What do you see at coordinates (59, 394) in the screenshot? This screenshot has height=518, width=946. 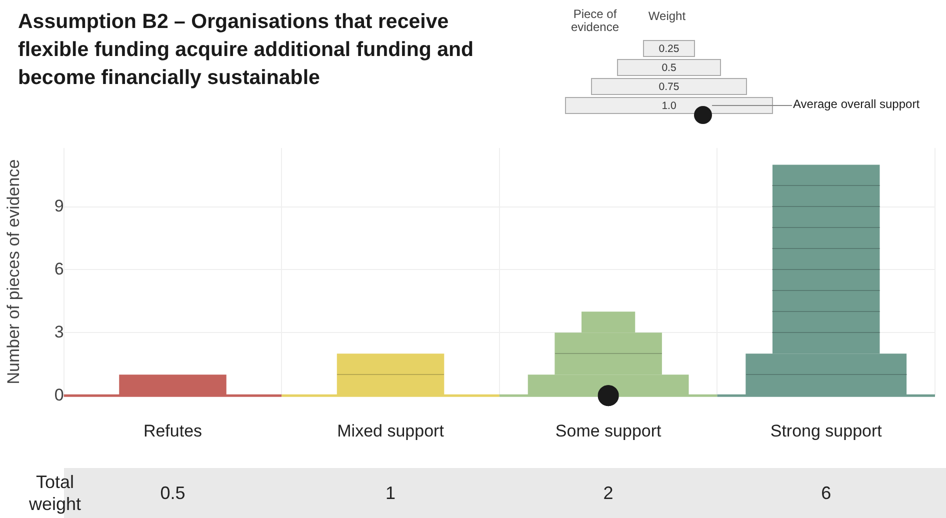 I see `y-tick-label: 0` at bounding box center [59, 394].